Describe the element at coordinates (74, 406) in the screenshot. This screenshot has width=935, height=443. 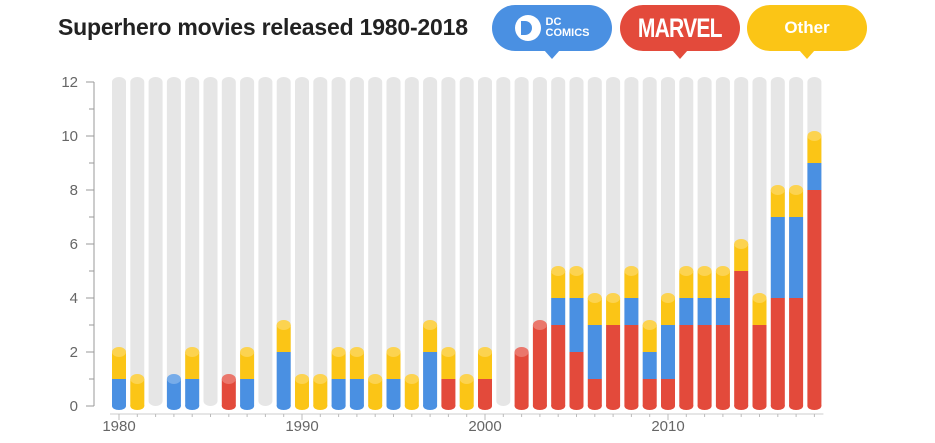
I see `y-tick-label: 0` at that location.